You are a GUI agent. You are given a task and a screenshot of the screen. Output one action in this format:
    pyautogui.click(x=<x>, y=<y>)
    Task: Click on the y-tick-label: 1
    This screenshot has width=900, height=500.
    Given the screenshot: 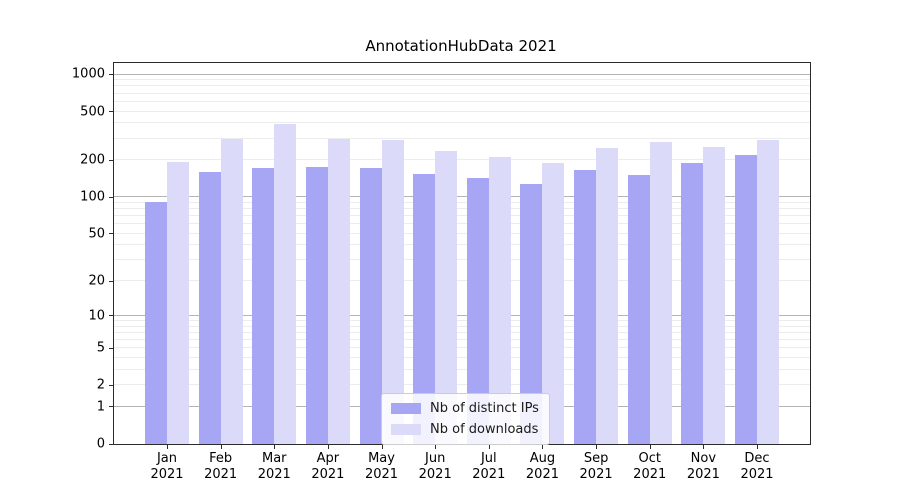 What is the action you would take?
    pyautogui.click(x=100, y=407)
    